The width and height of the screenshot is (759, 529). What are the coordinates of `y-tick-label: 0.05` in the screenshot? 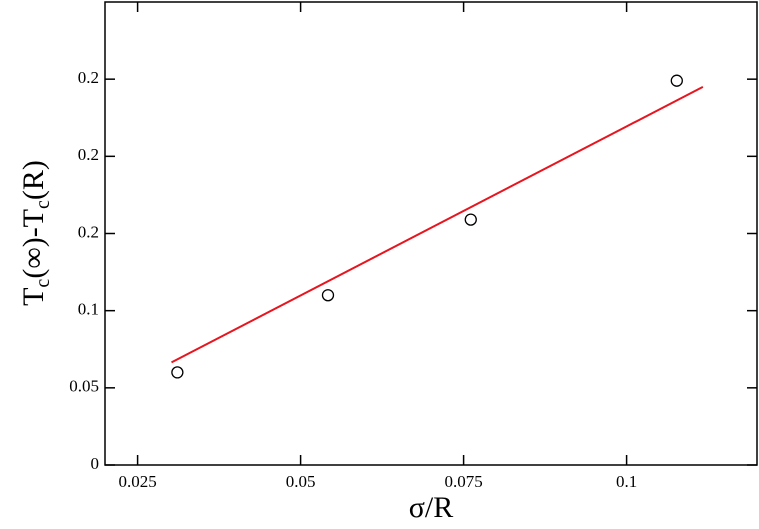 It's located at (84, 386).